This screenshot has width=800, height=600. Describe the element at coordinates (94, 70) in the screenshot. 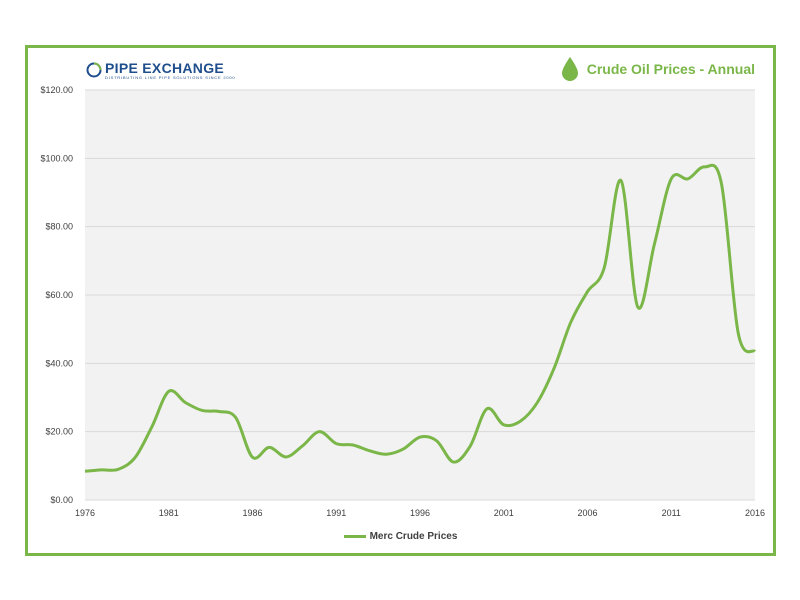

I see `pipe-logo-icon` at that location.